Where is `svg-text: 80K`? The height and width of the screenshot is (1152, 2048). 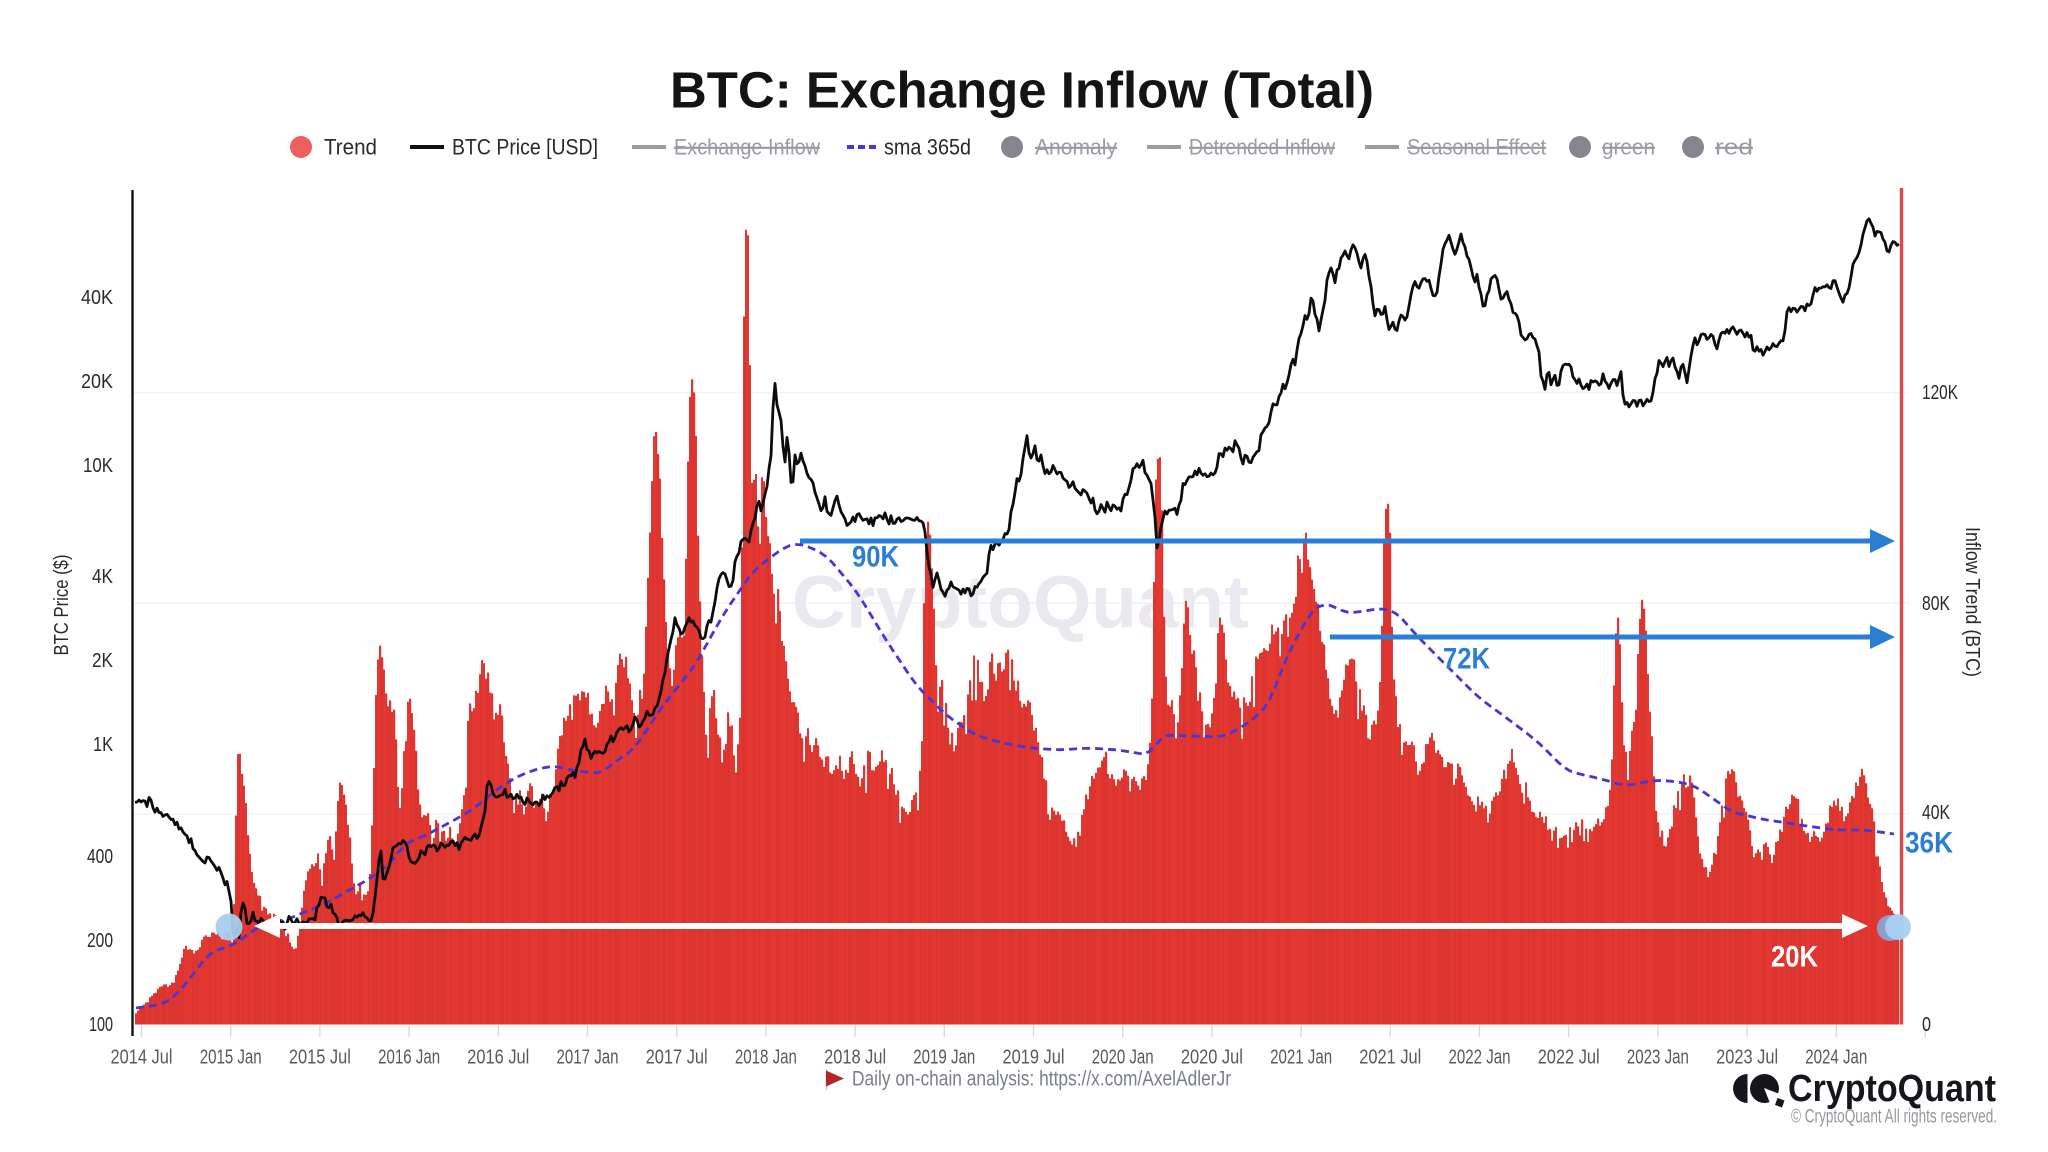
svg-text: 80K is located at coordinates (1936, 604).